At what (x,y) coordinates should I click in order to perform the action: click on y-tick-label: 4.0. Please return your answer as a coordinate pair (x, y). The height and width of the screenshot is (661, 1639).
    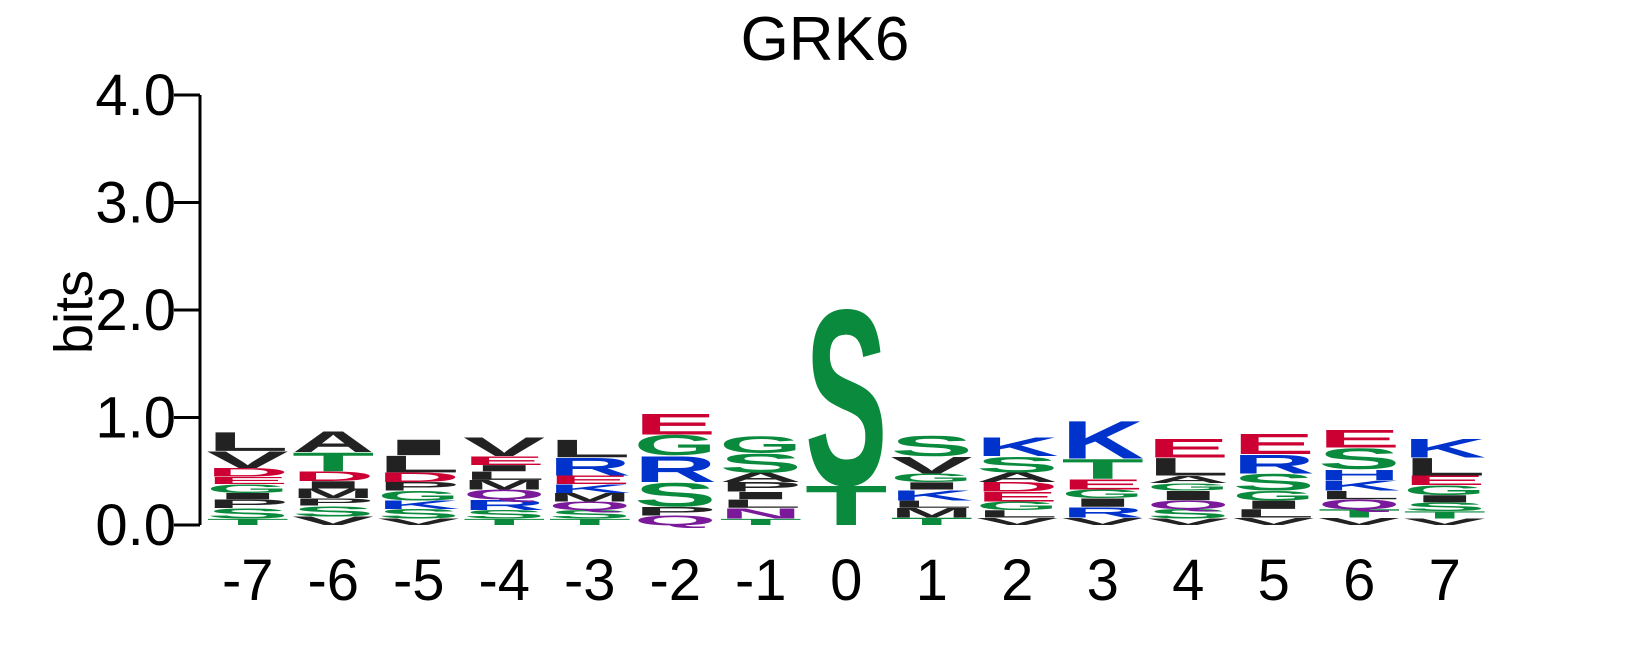
    Looking at the image, I should click on (135, 95).